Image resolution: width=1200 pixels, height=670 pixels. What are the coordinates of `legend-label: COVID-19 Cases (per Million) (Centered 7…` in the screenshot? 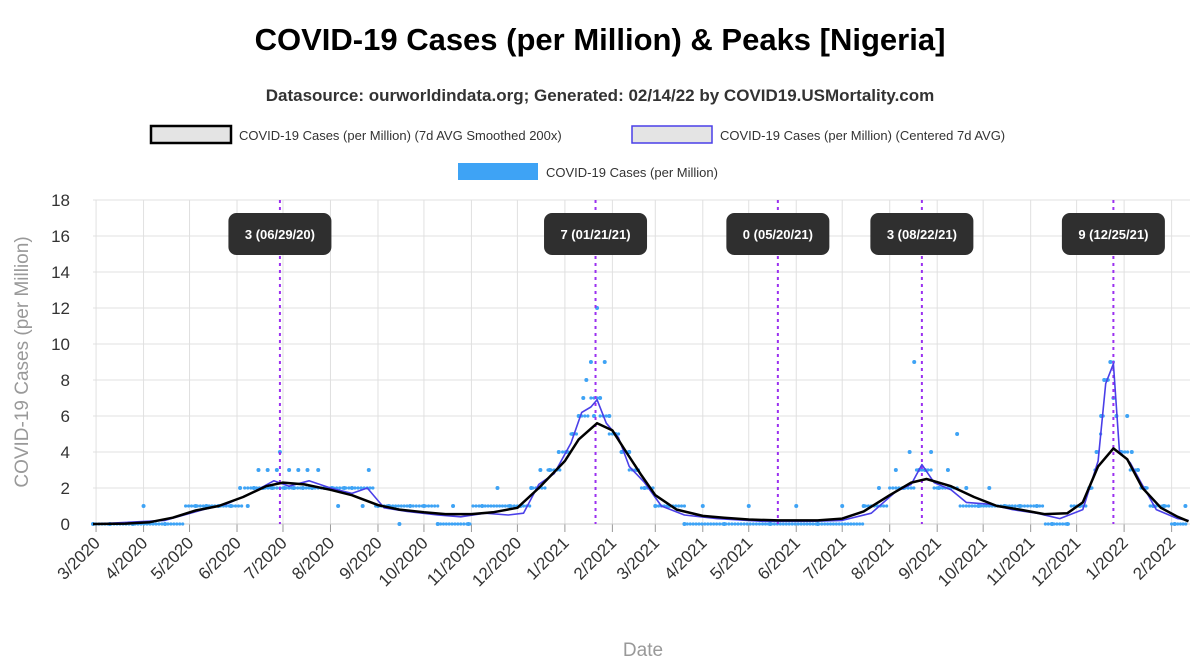 It's located at (862, 135).